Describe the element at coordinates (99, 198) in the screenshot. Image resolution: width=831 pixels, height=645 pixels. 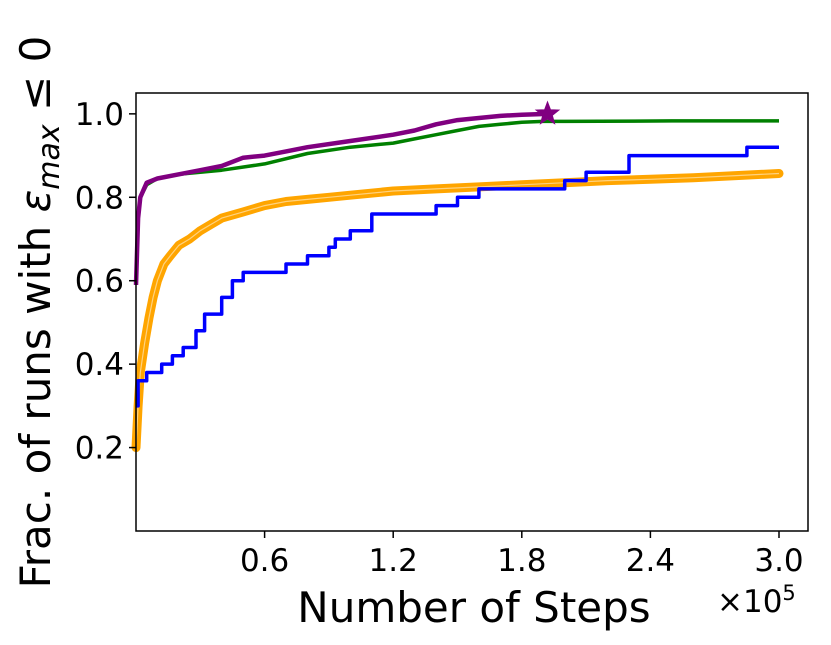
I see `y-tick-label: 0.8` at that location.